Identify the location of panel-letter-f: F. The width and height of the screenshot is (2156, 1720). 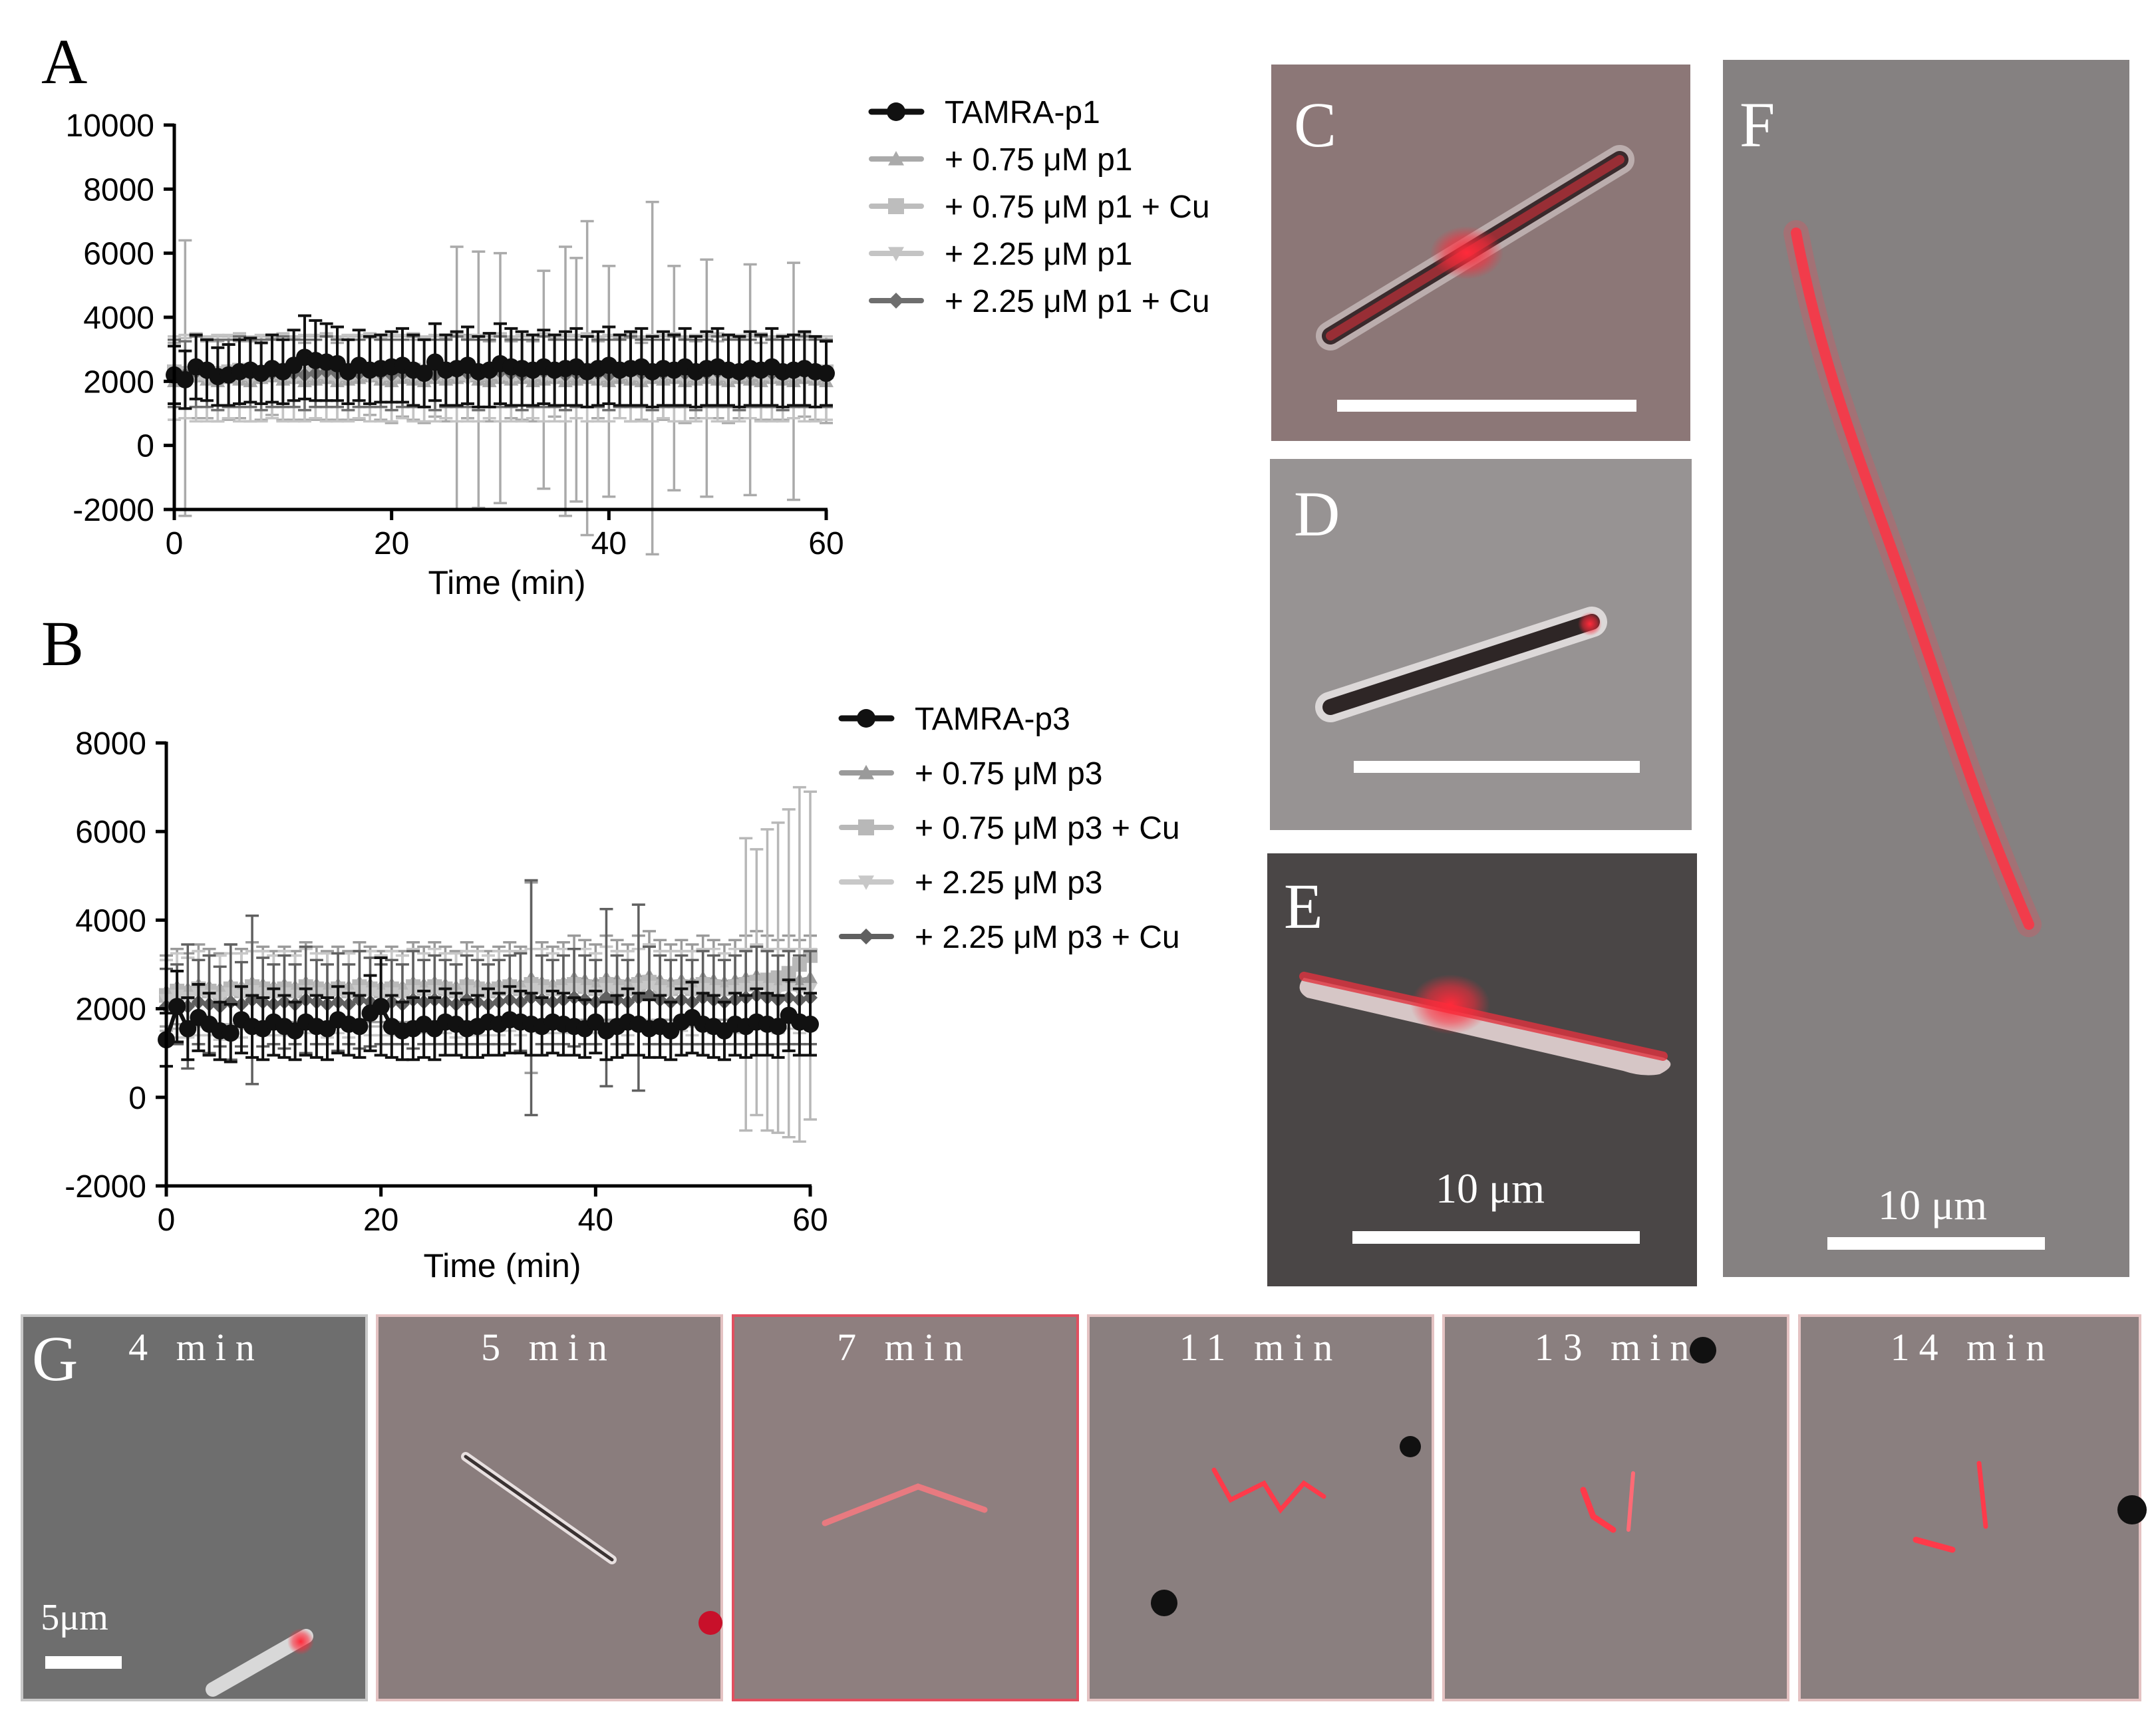
(1757, 124).